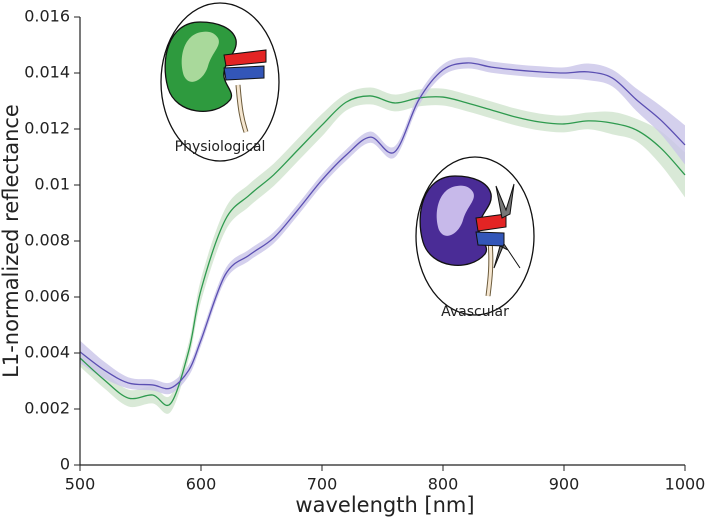 This screenshot has height=520, width=709. I want to click on physiological-icon: Physiological, so click(220, 82).